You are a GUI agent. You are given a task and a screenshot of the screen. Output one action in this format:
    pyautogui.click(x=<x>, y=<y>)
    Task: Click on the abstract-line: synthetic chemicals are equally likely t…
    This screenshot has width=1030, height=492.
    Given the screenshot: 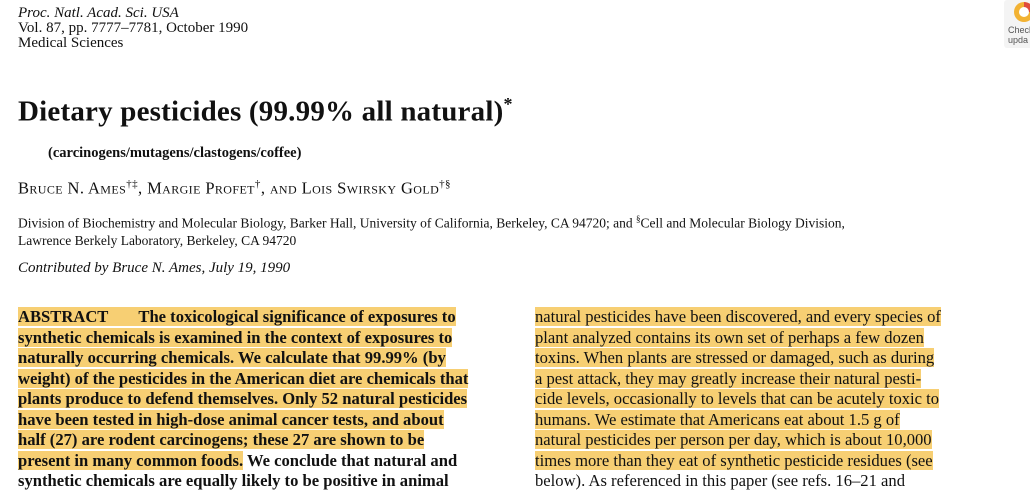 What is the action you would take?
    pyautogui.click(x=233, y=480)
    